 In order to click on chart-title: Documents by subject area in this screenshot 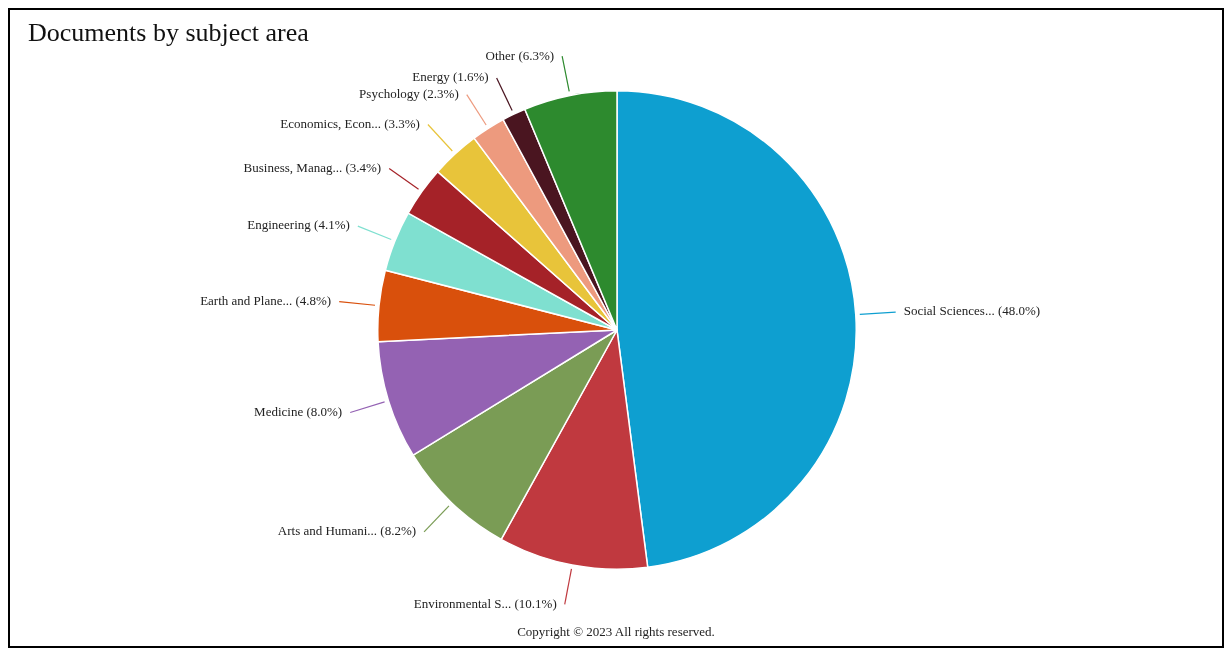, I will do `click(168, 33)`.